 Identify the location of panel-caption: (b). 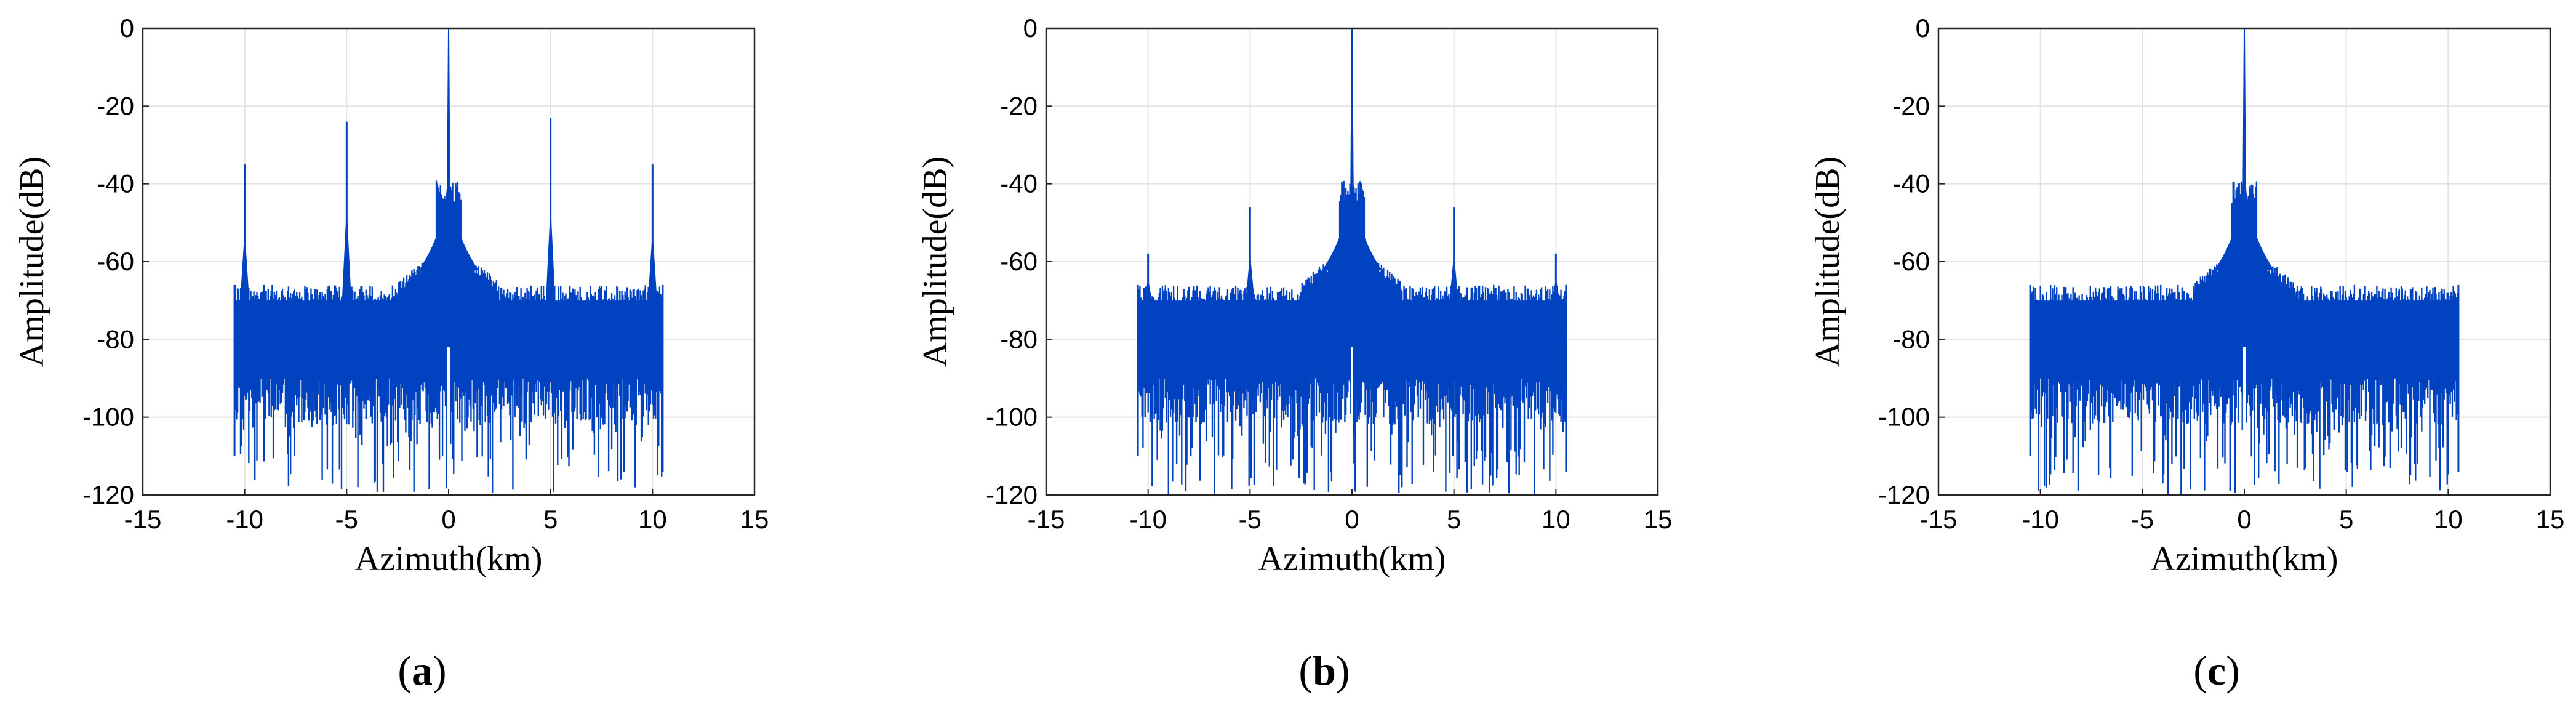
(1324, 670).